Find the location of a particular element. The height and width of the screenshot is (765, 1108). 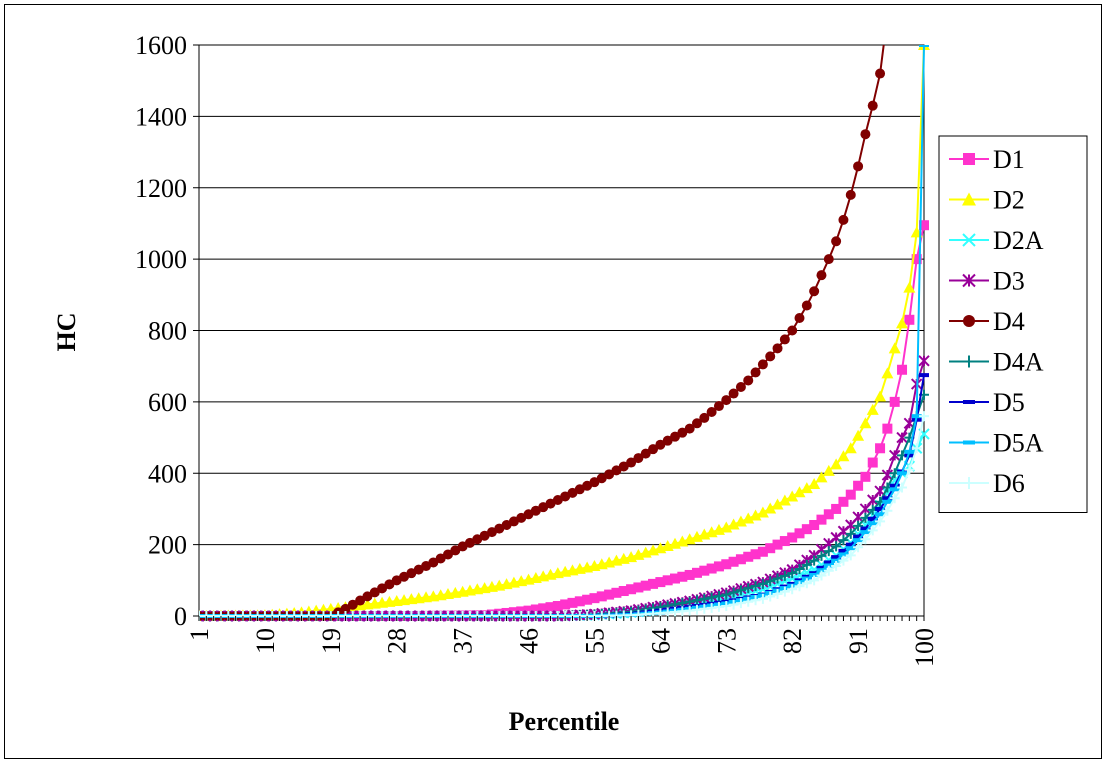

x-tick-label: 82 is located at coordinates (792, 641).